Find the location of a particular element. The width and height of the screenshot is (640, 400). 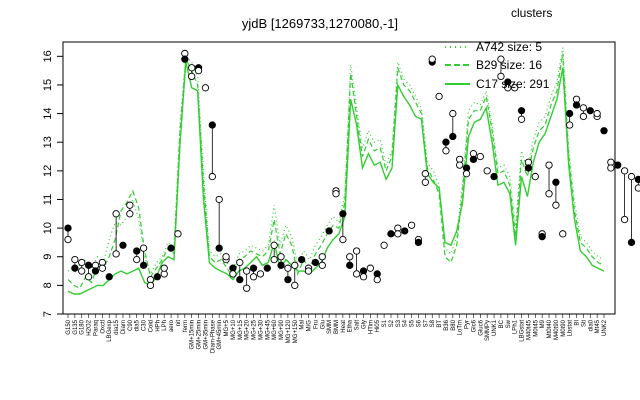

y-tick-label-6: 13 is located at coordinates (48, 142).